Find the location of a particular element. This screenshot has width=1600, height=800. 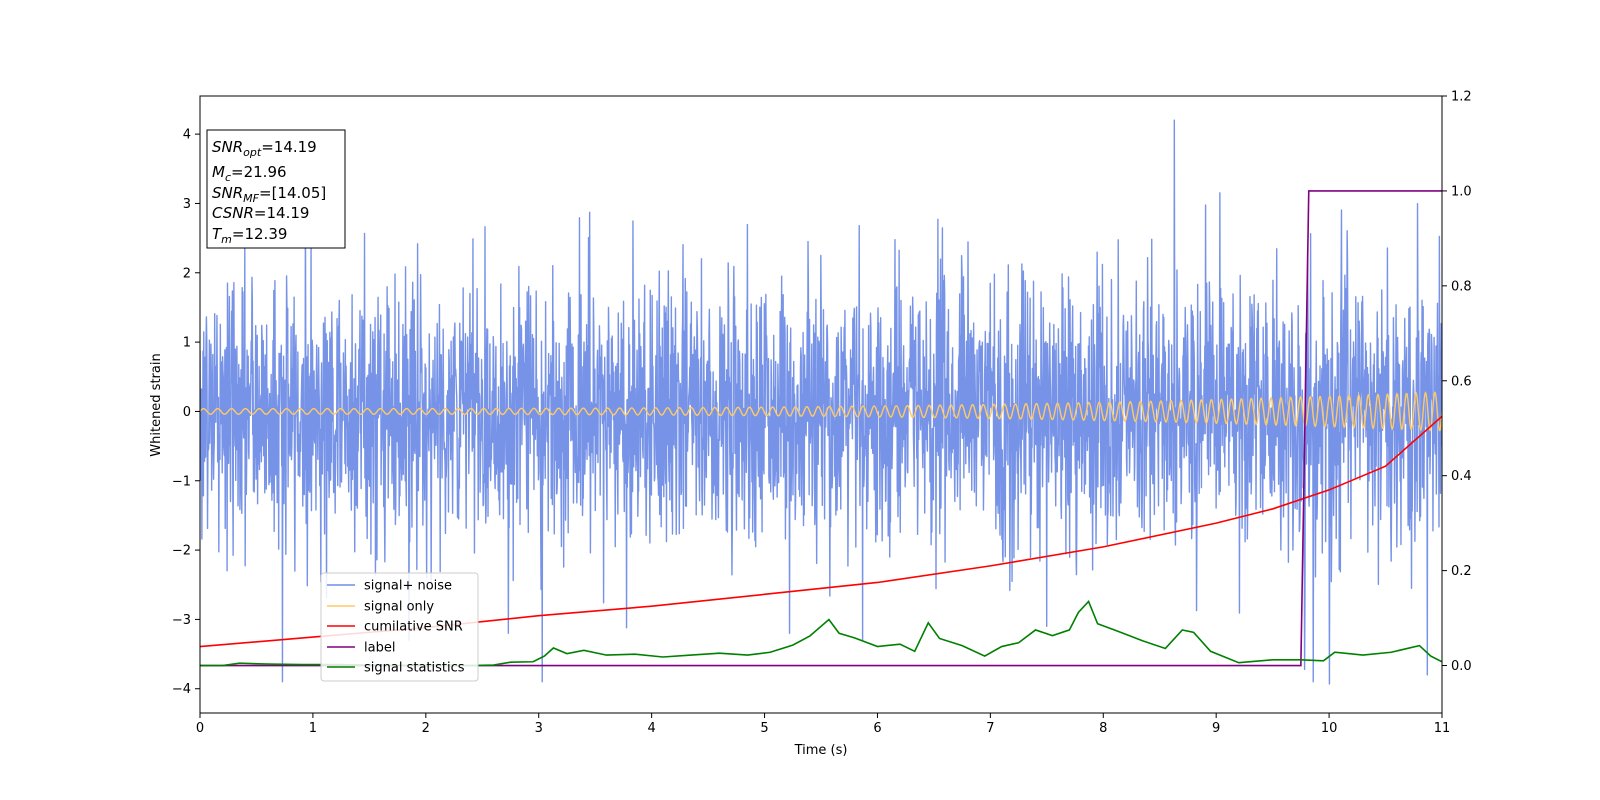

y-left-tick-label: 4 is located at coordinates (187, 135).